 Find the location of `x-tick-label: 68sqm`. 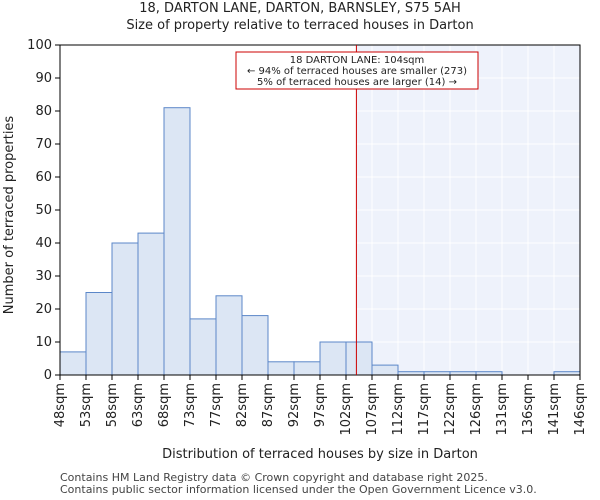

x-tick-label: 68sqm is located at coordinates (164, 405).